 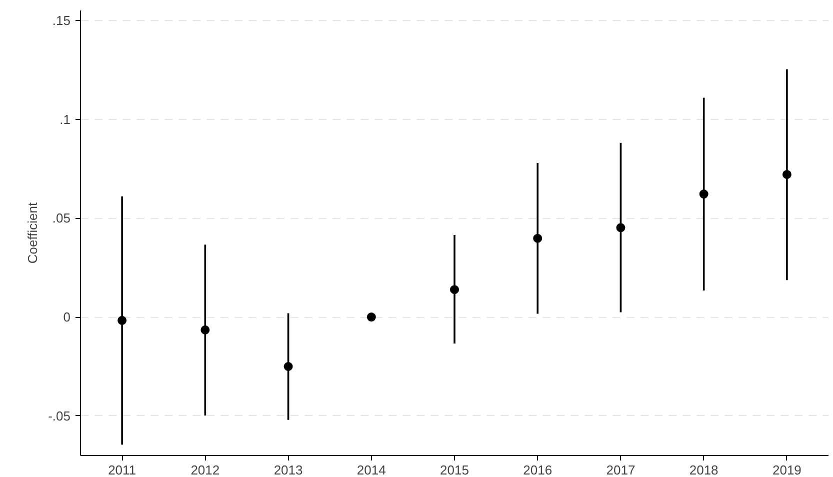 What do you see at coordinates (32, 233) in the screenshot?
I see `y-axis-title: Coefficient` at bounding box center [32, 233].